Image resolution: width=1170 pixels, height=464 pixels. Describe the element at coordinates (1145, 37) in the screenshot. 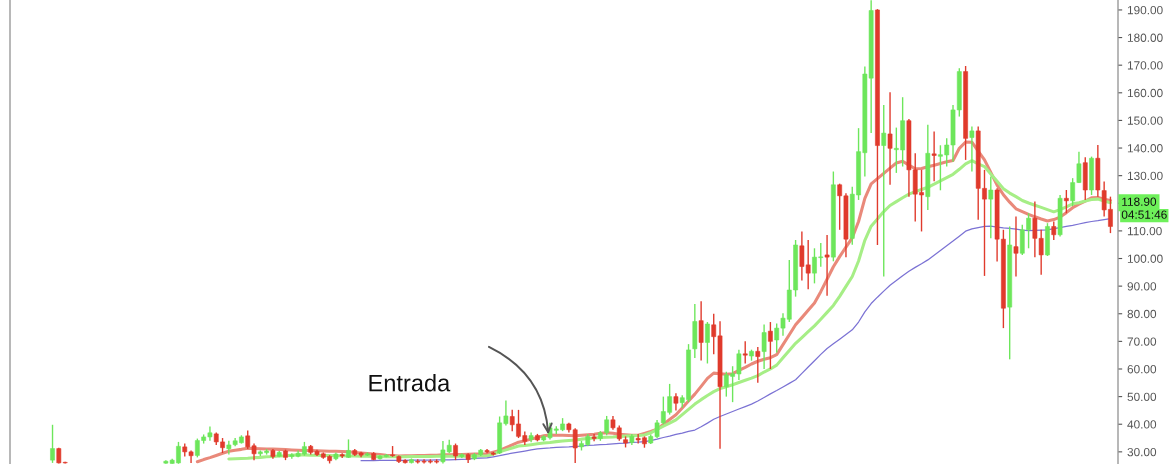

I see `y-tick-label: 180.00` at that location.